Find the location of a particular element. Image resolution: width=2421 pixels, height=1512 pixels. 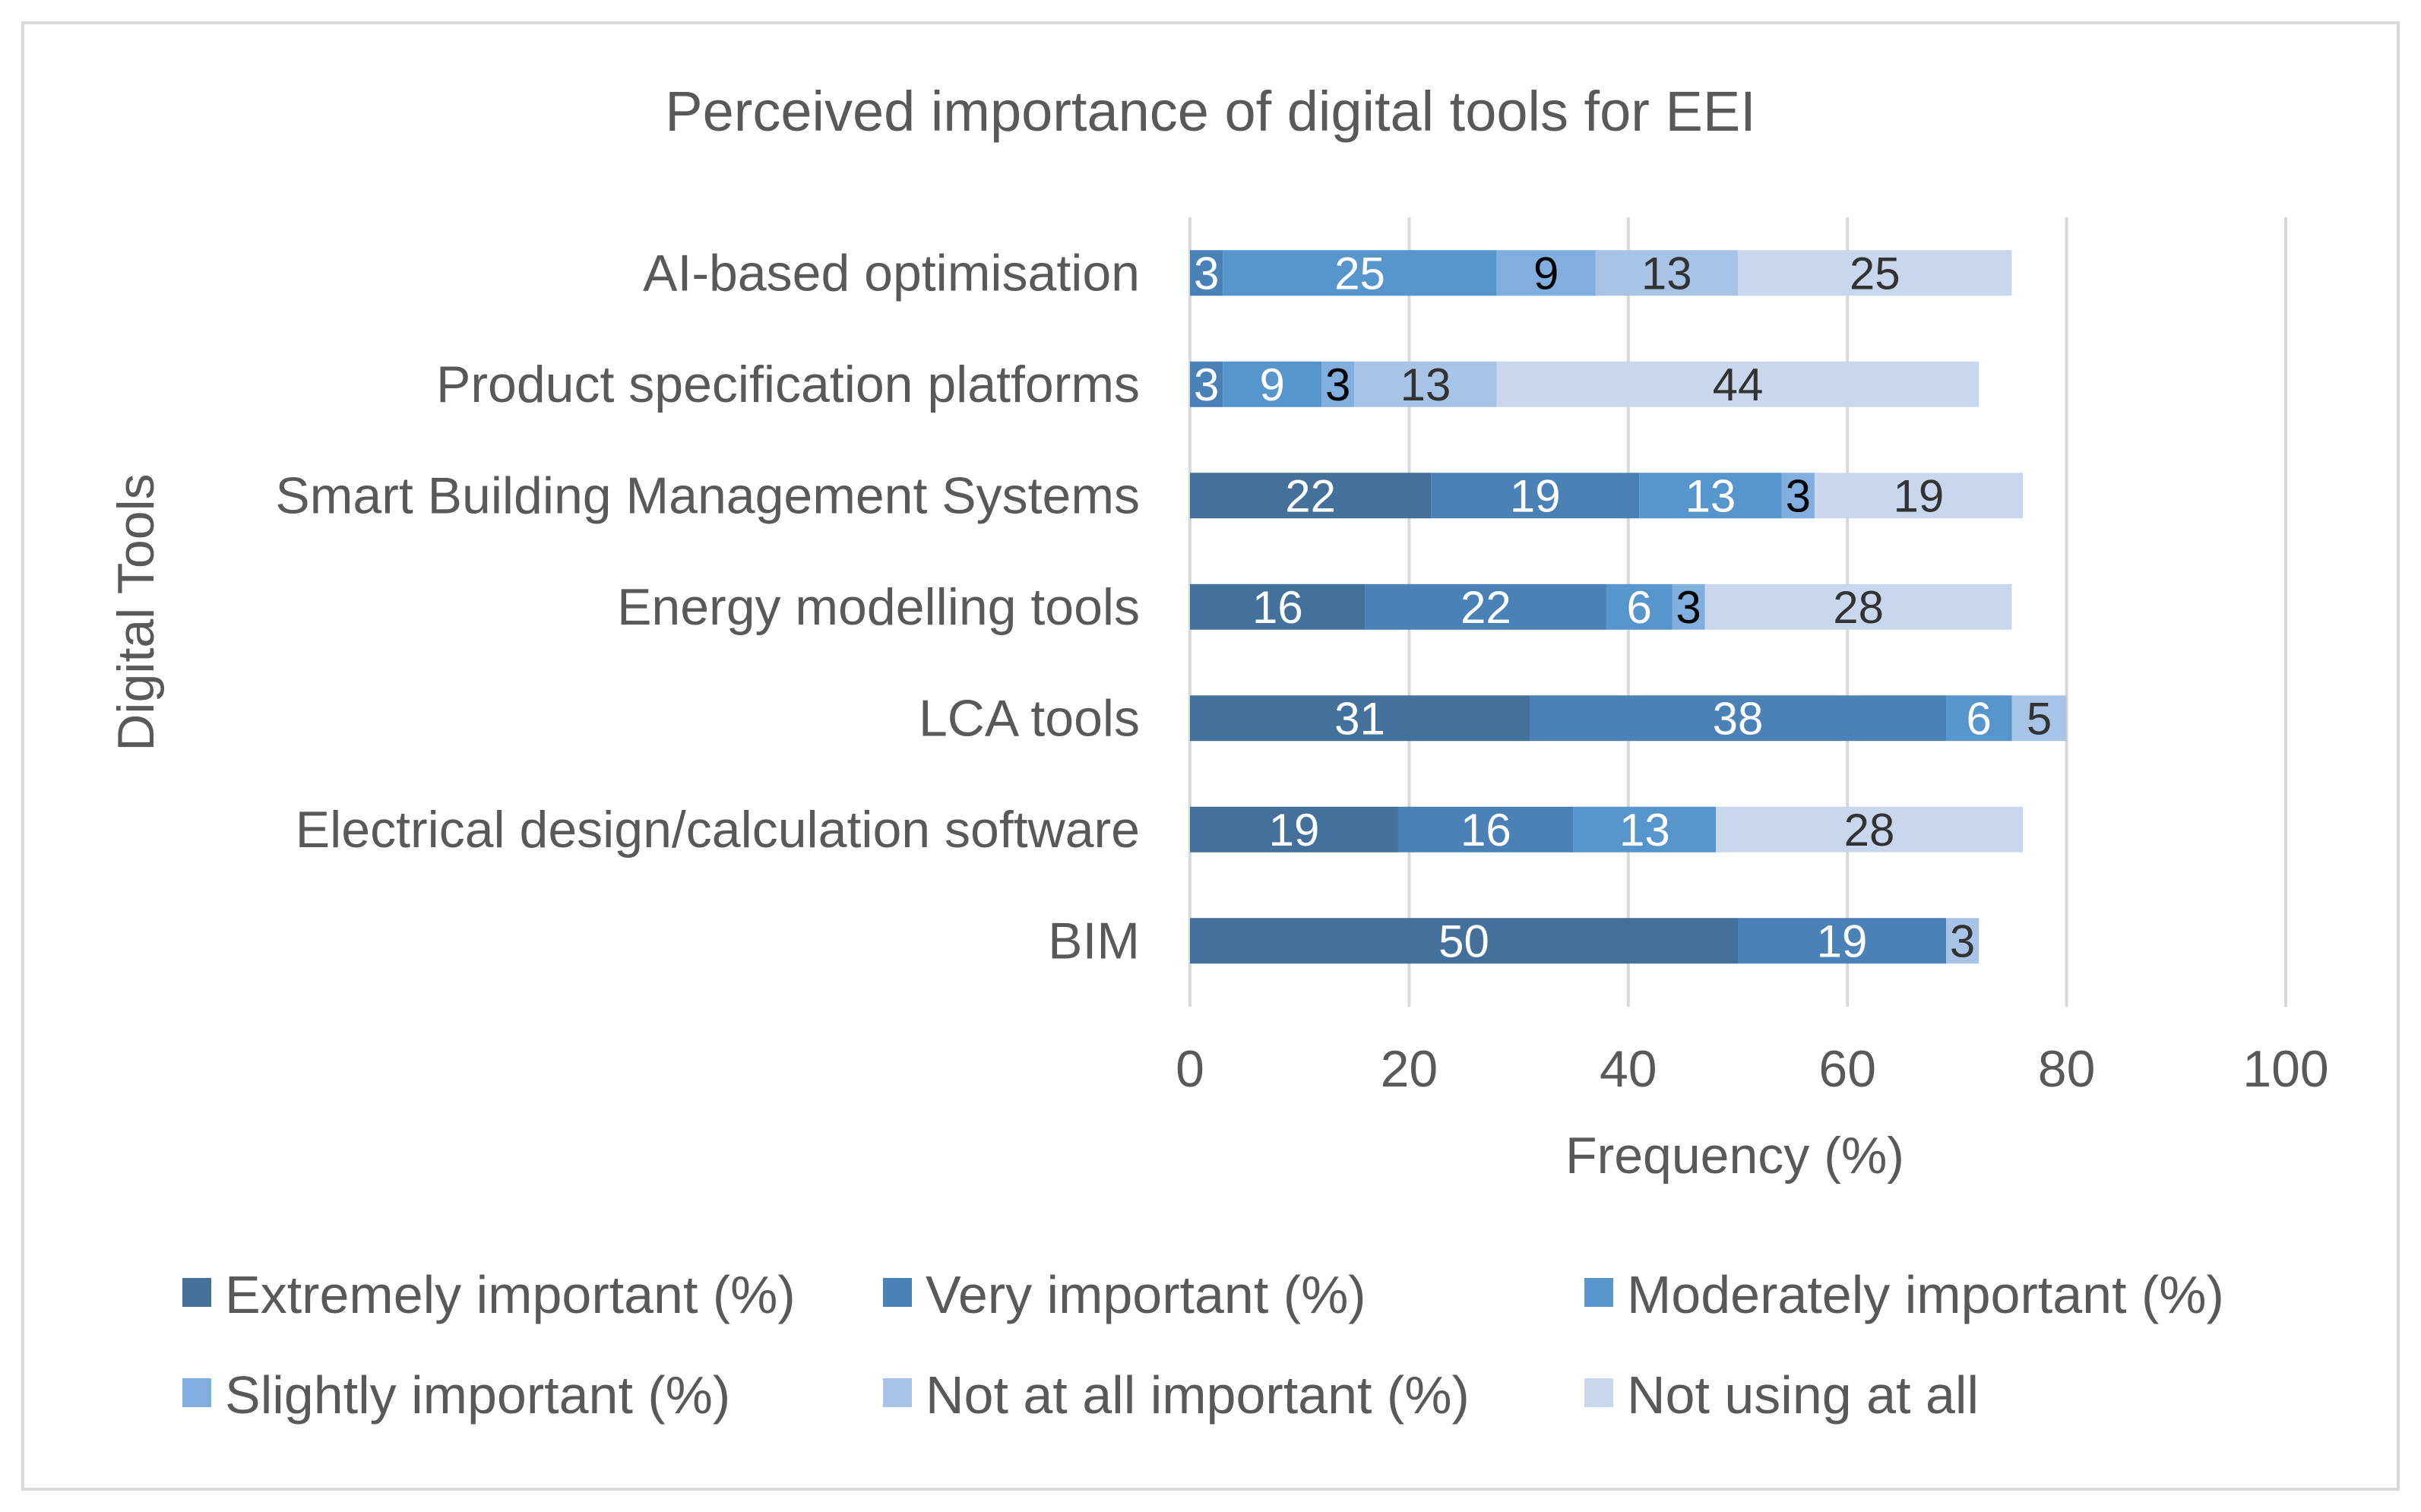

category-label: Smart Building Management Systems is located at coordinates (707, 495).